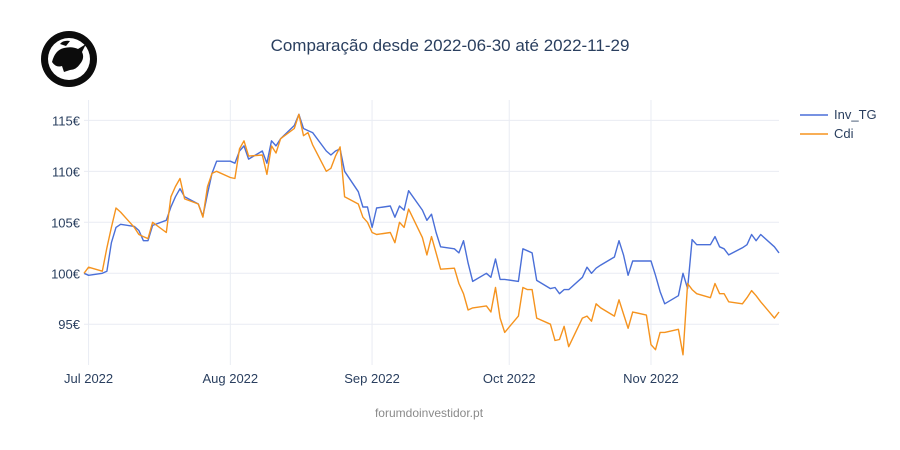  What do you see at coordinates (844, 133) in the screenshot?
I see `legend-label-cdi: Cdi` at bounding box center [844, 133].